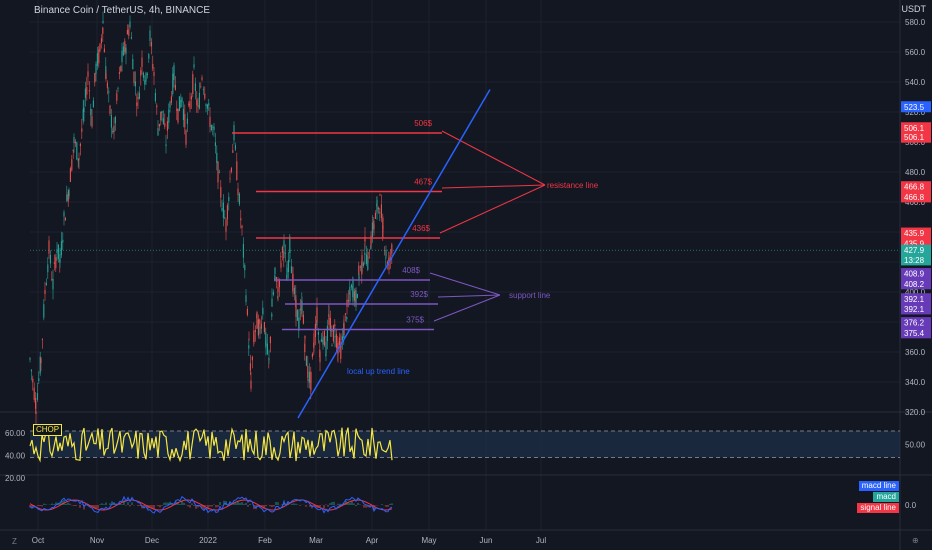 The image size is (932, 550). What do you see at coordinates (915, 202) in the screenshot?
I see `price-tick-label: 460.0` at bounding box center [915, 202].